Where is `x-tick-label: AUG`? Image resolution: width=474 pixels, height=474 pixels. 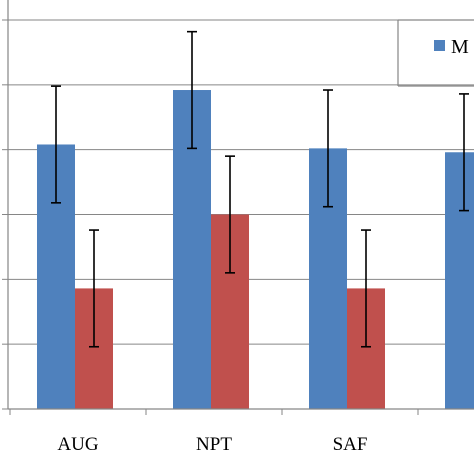 x-tick-label: AUG is located at coordinates (77, 444).